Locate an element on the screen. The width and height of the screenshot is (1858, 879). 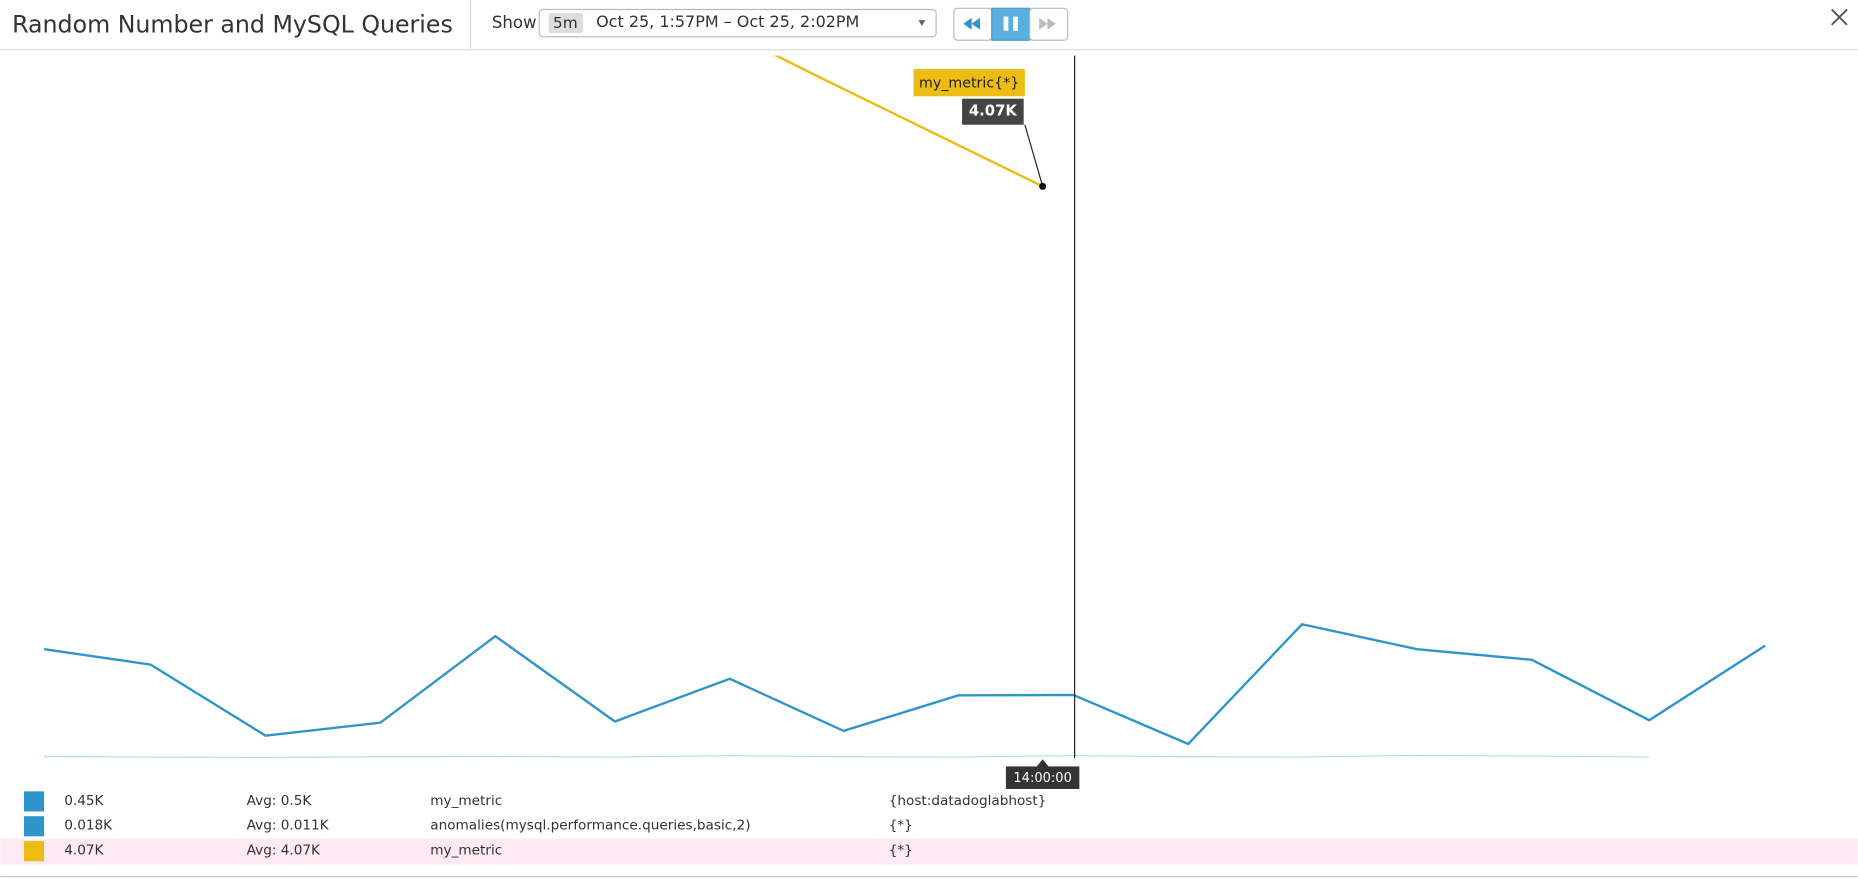
pause-button is located at coordinates (1011, 24).